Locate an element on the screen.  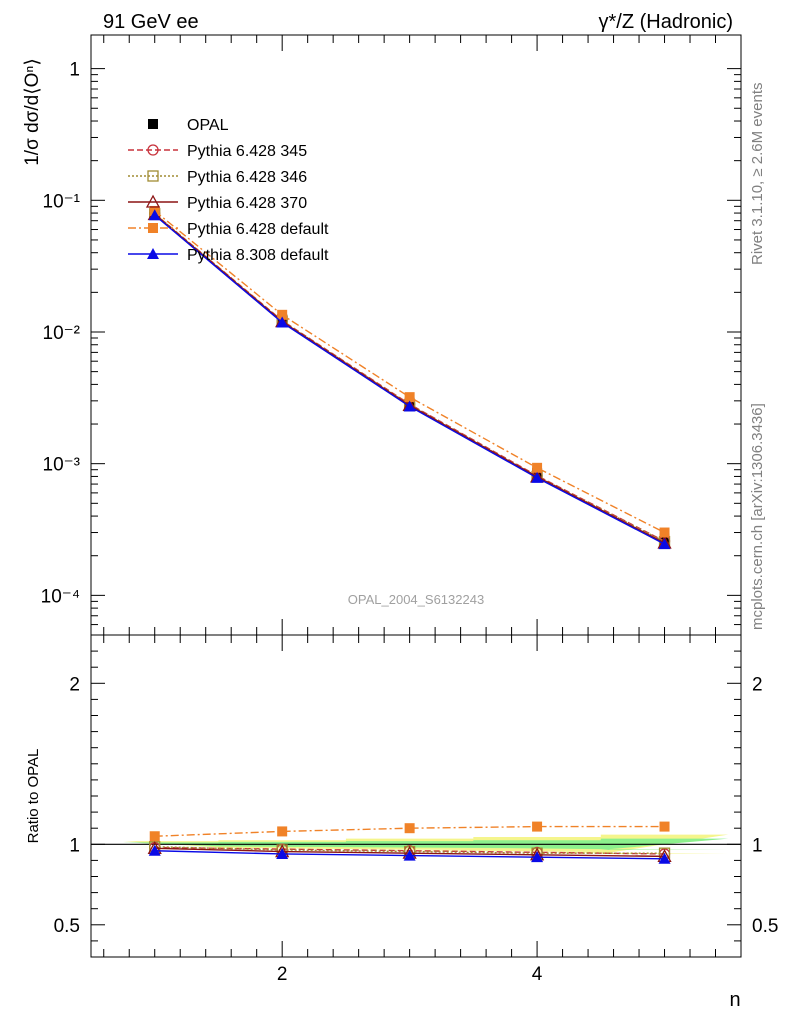
legend-entry: Pythia 6.428 346 is located at coordinates (217, 177).